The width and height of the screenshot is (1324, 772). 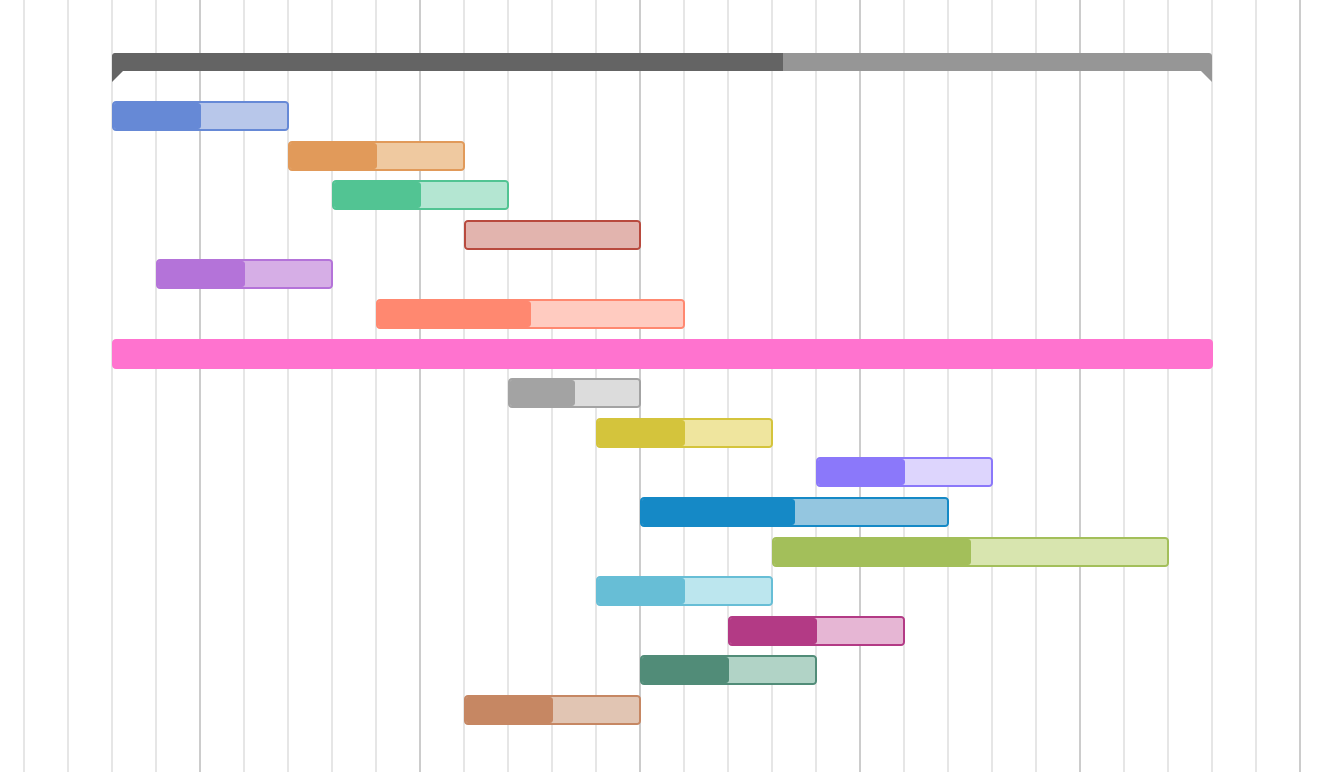 I want to click on summary-bar, so click(x=662, y=62).